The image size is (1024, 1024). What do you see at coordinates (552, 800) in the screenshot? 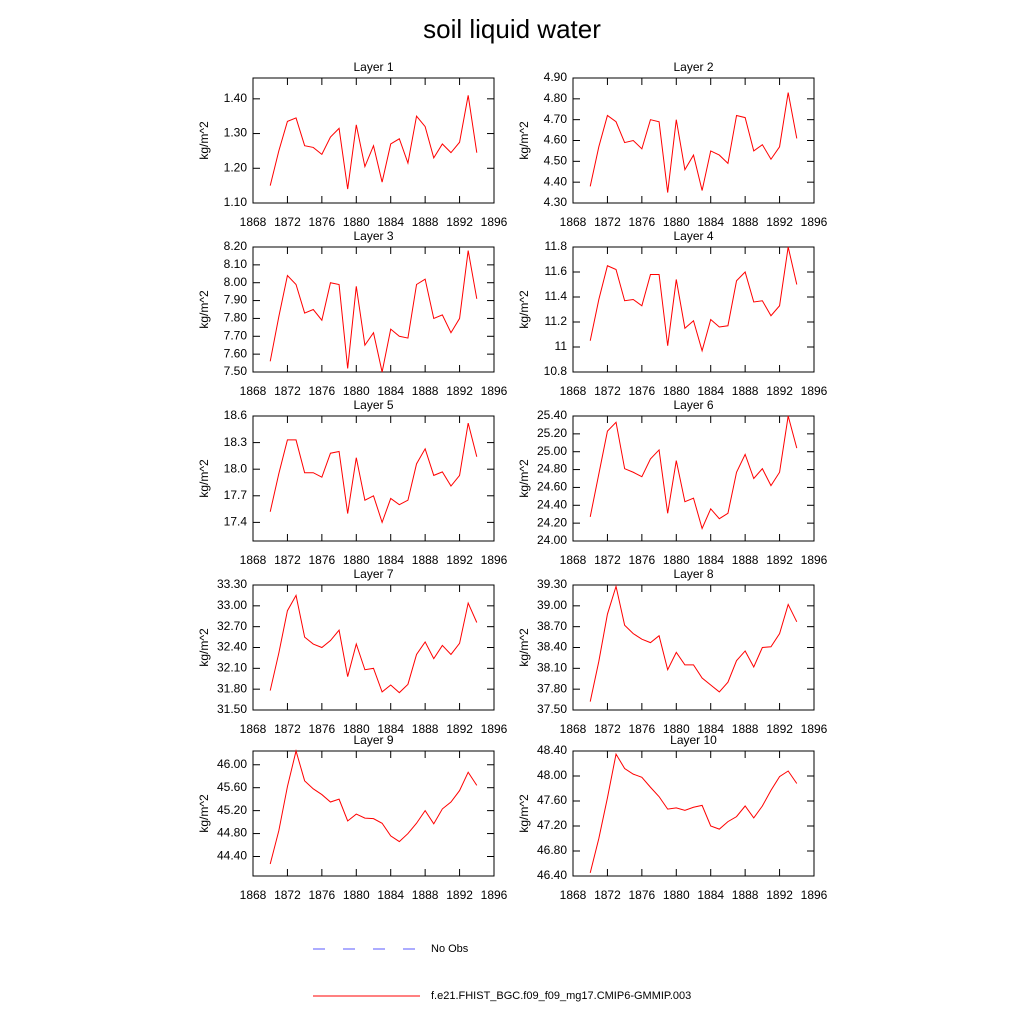
I see `y-tick-label: 47.60` at bounding box center [552, 800].